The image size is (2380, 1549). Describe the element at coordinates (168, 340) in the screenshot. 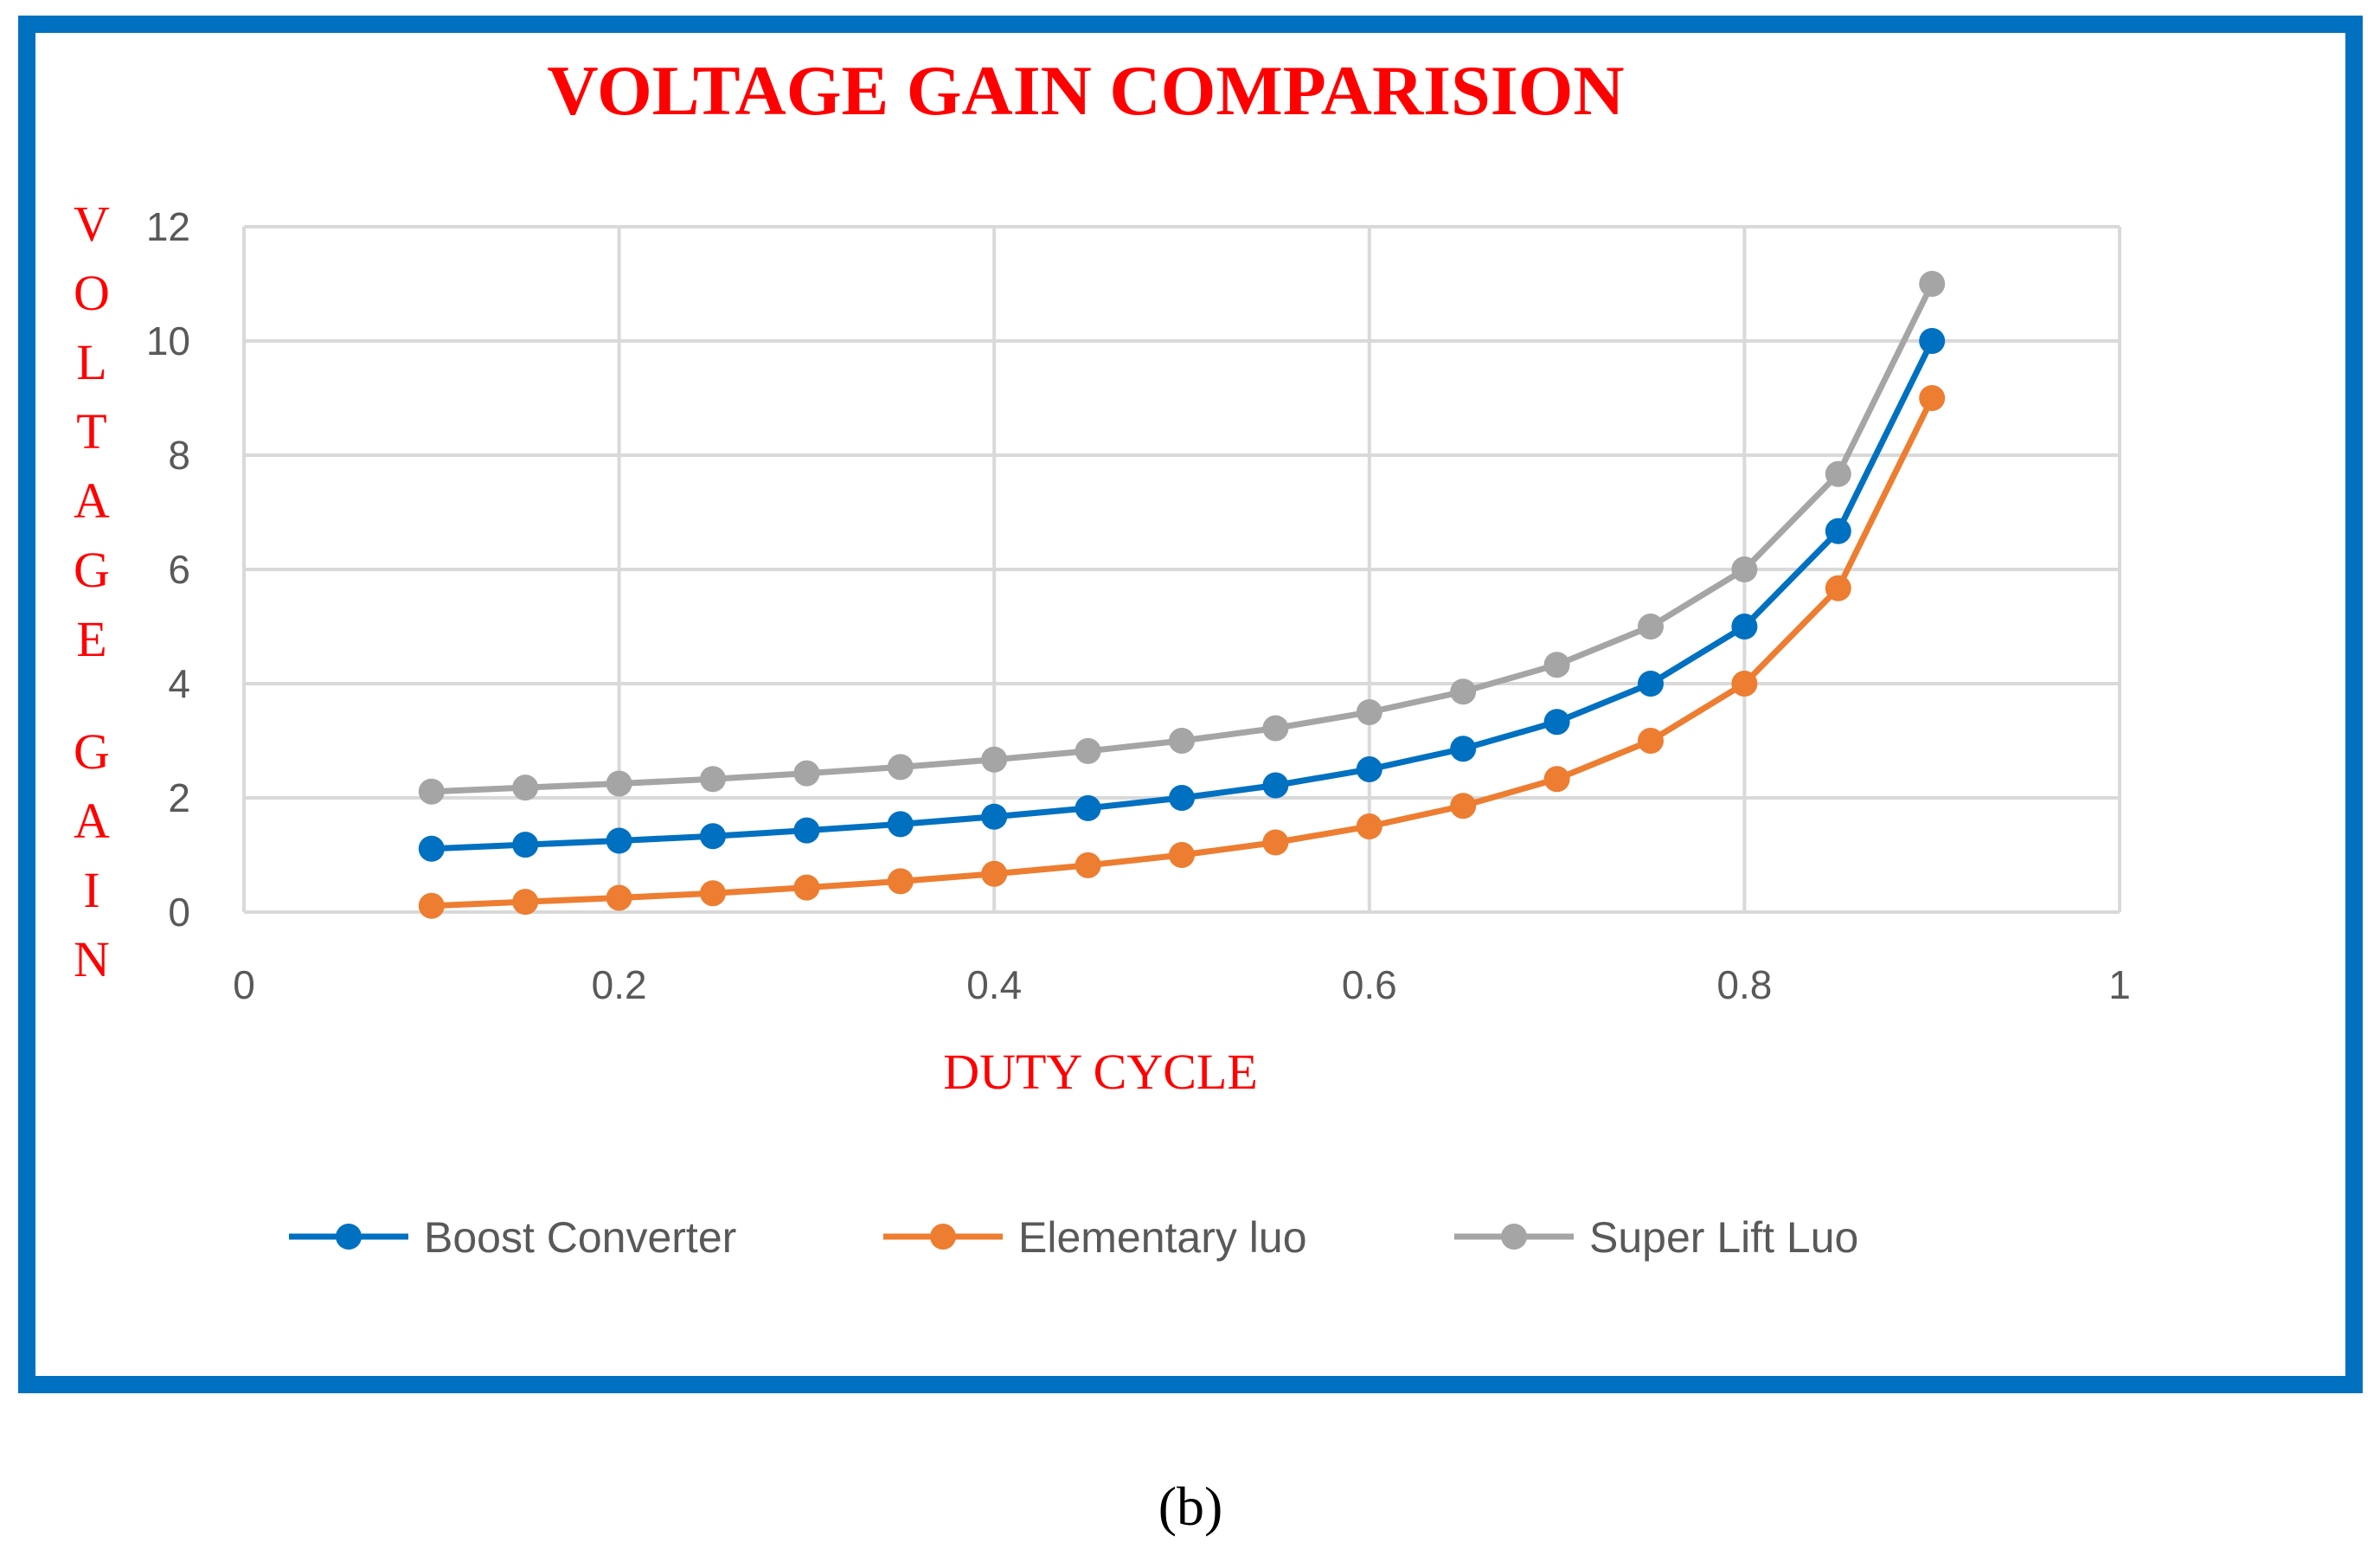

I see `y-tick-label: 10` at that location.